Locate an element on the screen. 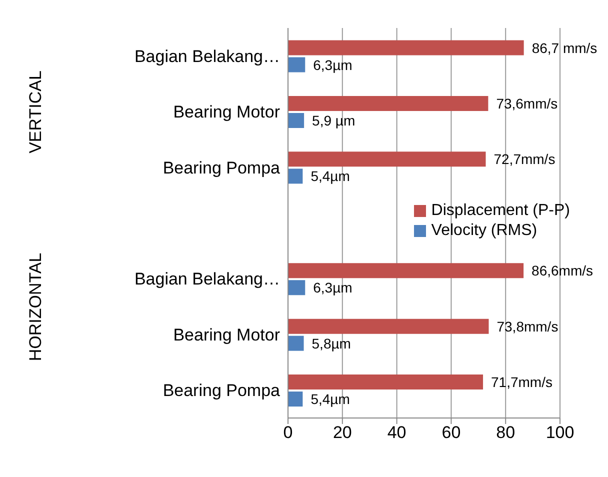  text: HORIZONTAL is located at coordinates (36, 306).